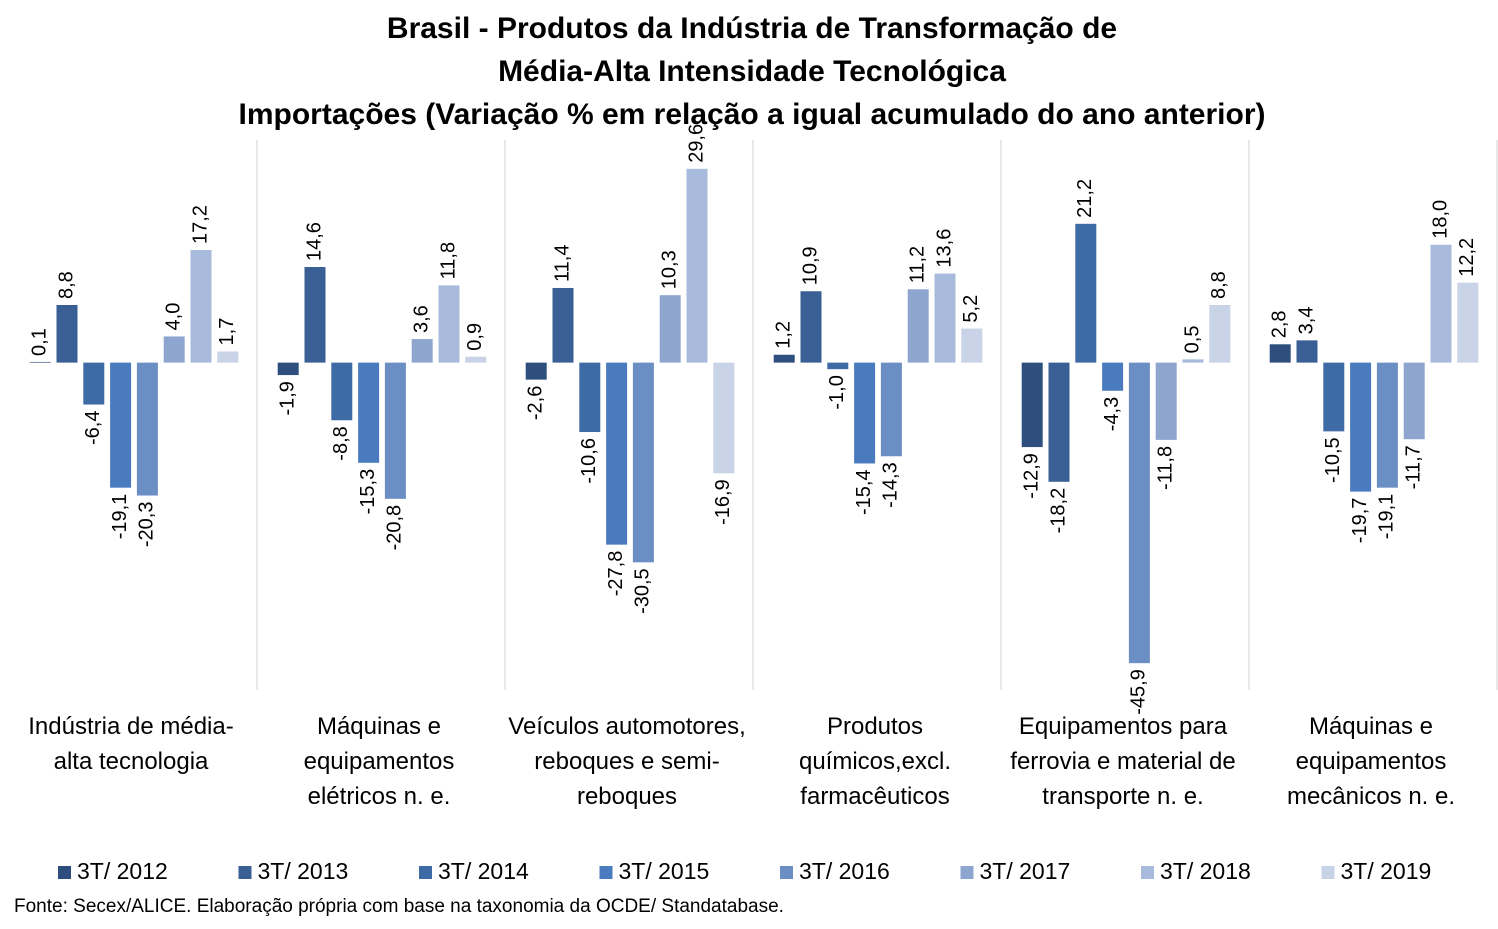 This screenshot has height=929, width=1498. Describe the element at coordinates (200, 224) in the screenshot. I see `data-label: 17,2` at that location.